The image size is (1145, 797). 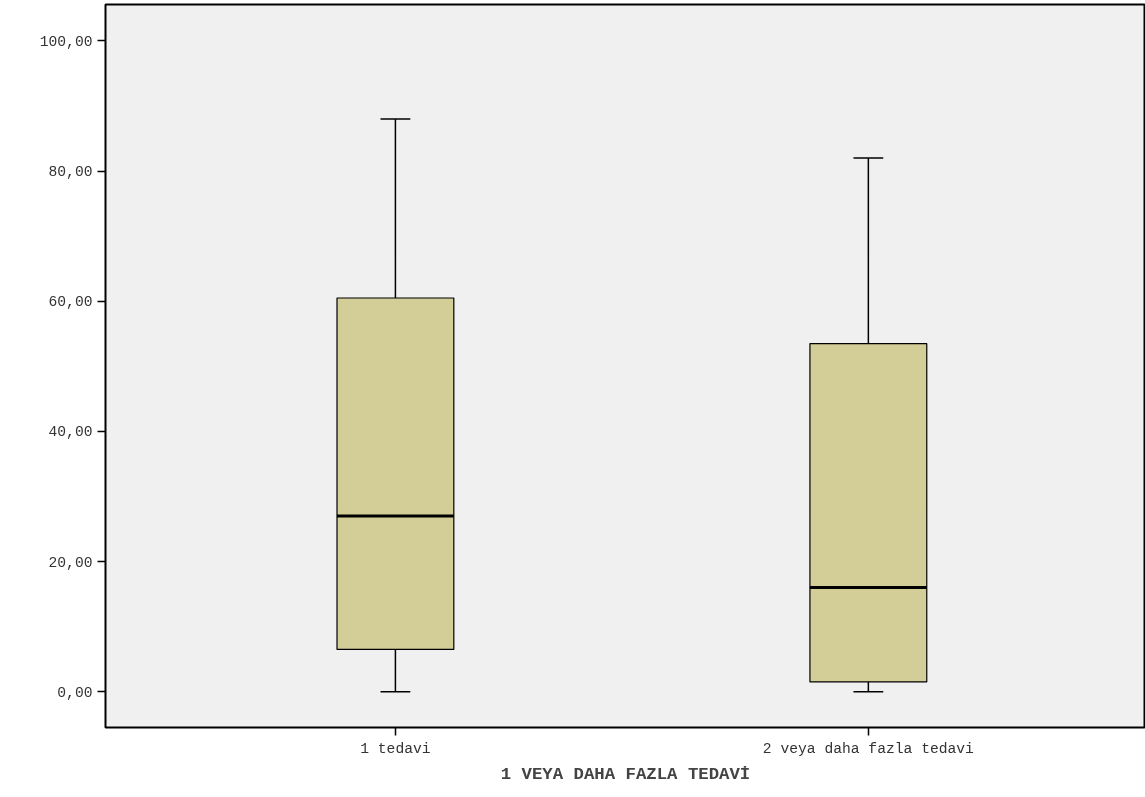 What do you see at coordinates (66, 41) in the screenshot?
I see `y-tick-label: 100,00` at bounding box center [66, 41].